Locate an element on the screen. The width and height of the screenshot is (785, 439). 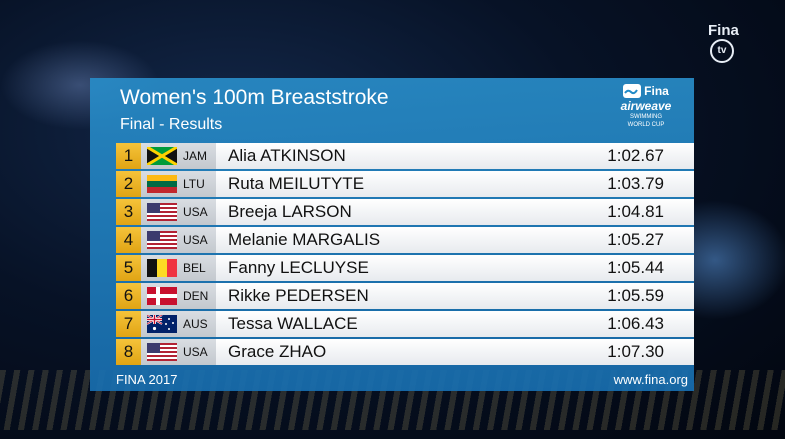
finish-time: 1:05.27 is located at coordinates (635, 239).